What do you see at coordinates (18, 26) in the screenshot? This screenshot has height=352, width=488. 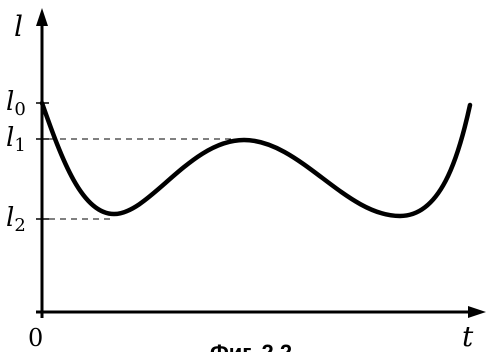 I see `y-axis-label: l` at bounding box center [18, 26].